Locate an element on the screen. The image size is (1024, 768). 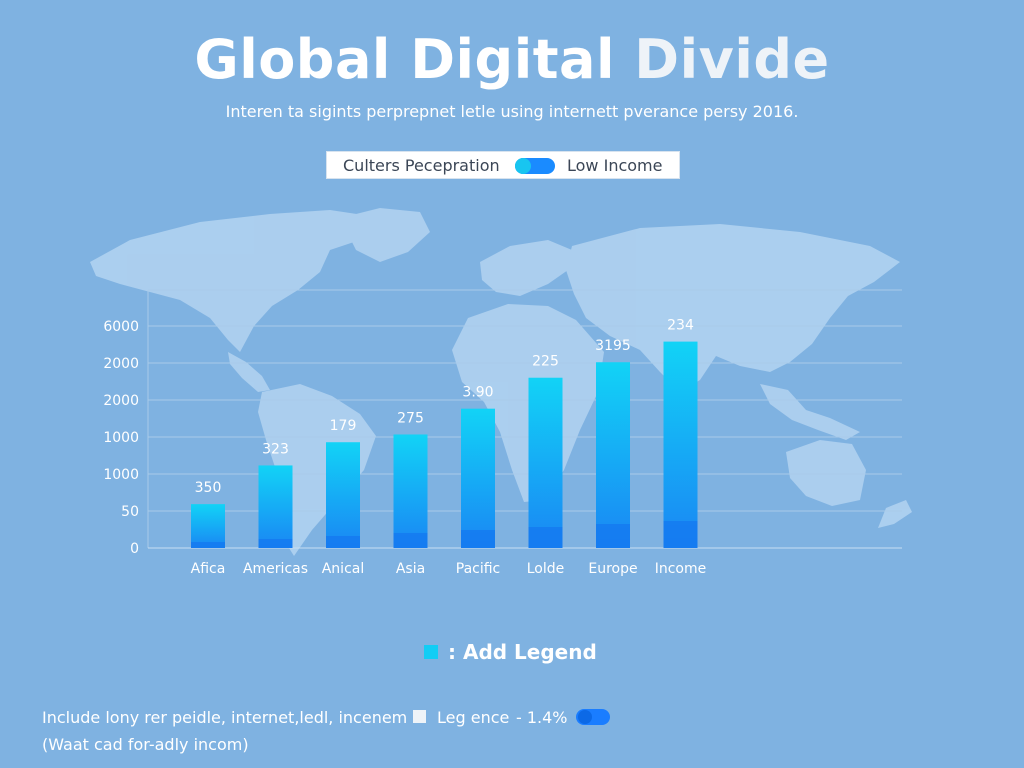
x-tick-label: Lolde is located at coordinates (546, 569).